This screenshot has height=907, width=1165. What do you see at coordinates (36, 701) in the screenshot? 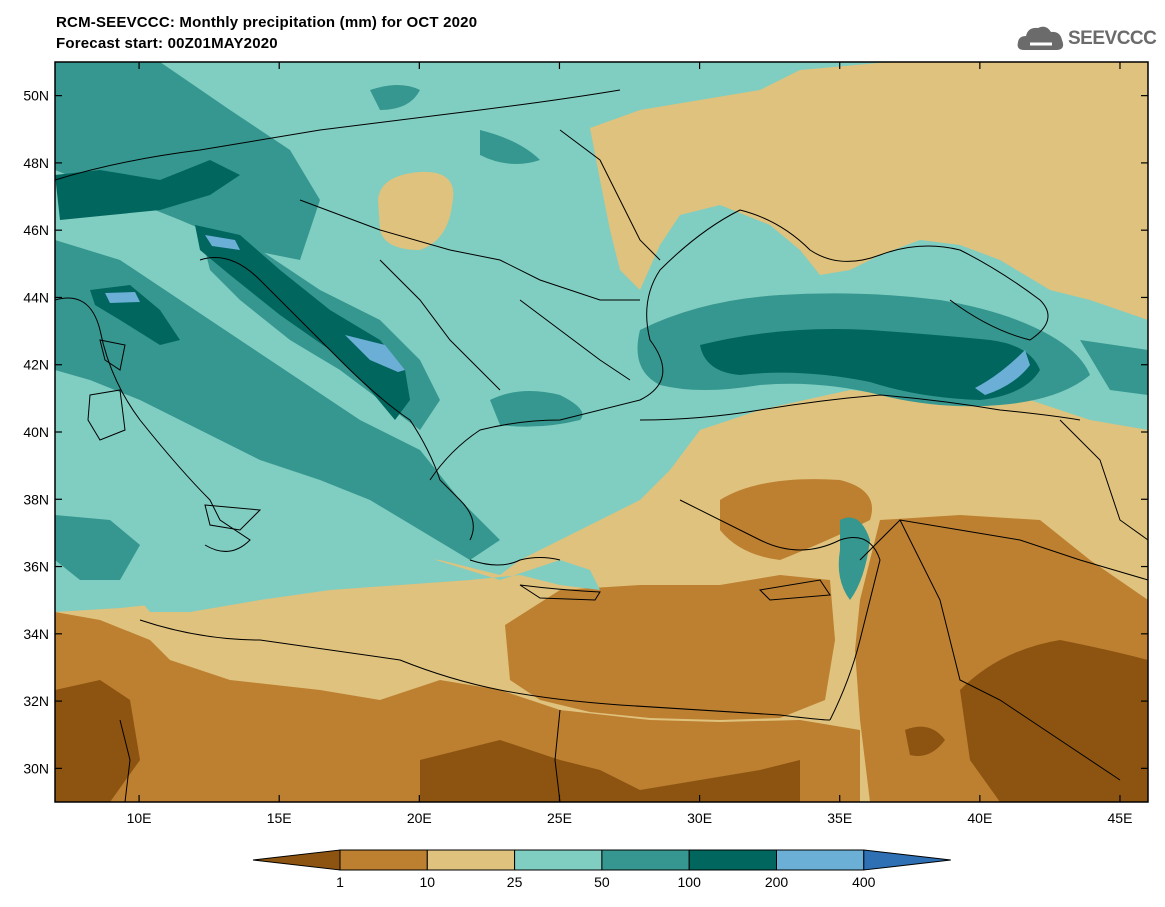
I see `lat-tick-label: 32N` at bounding box center [36, 701].